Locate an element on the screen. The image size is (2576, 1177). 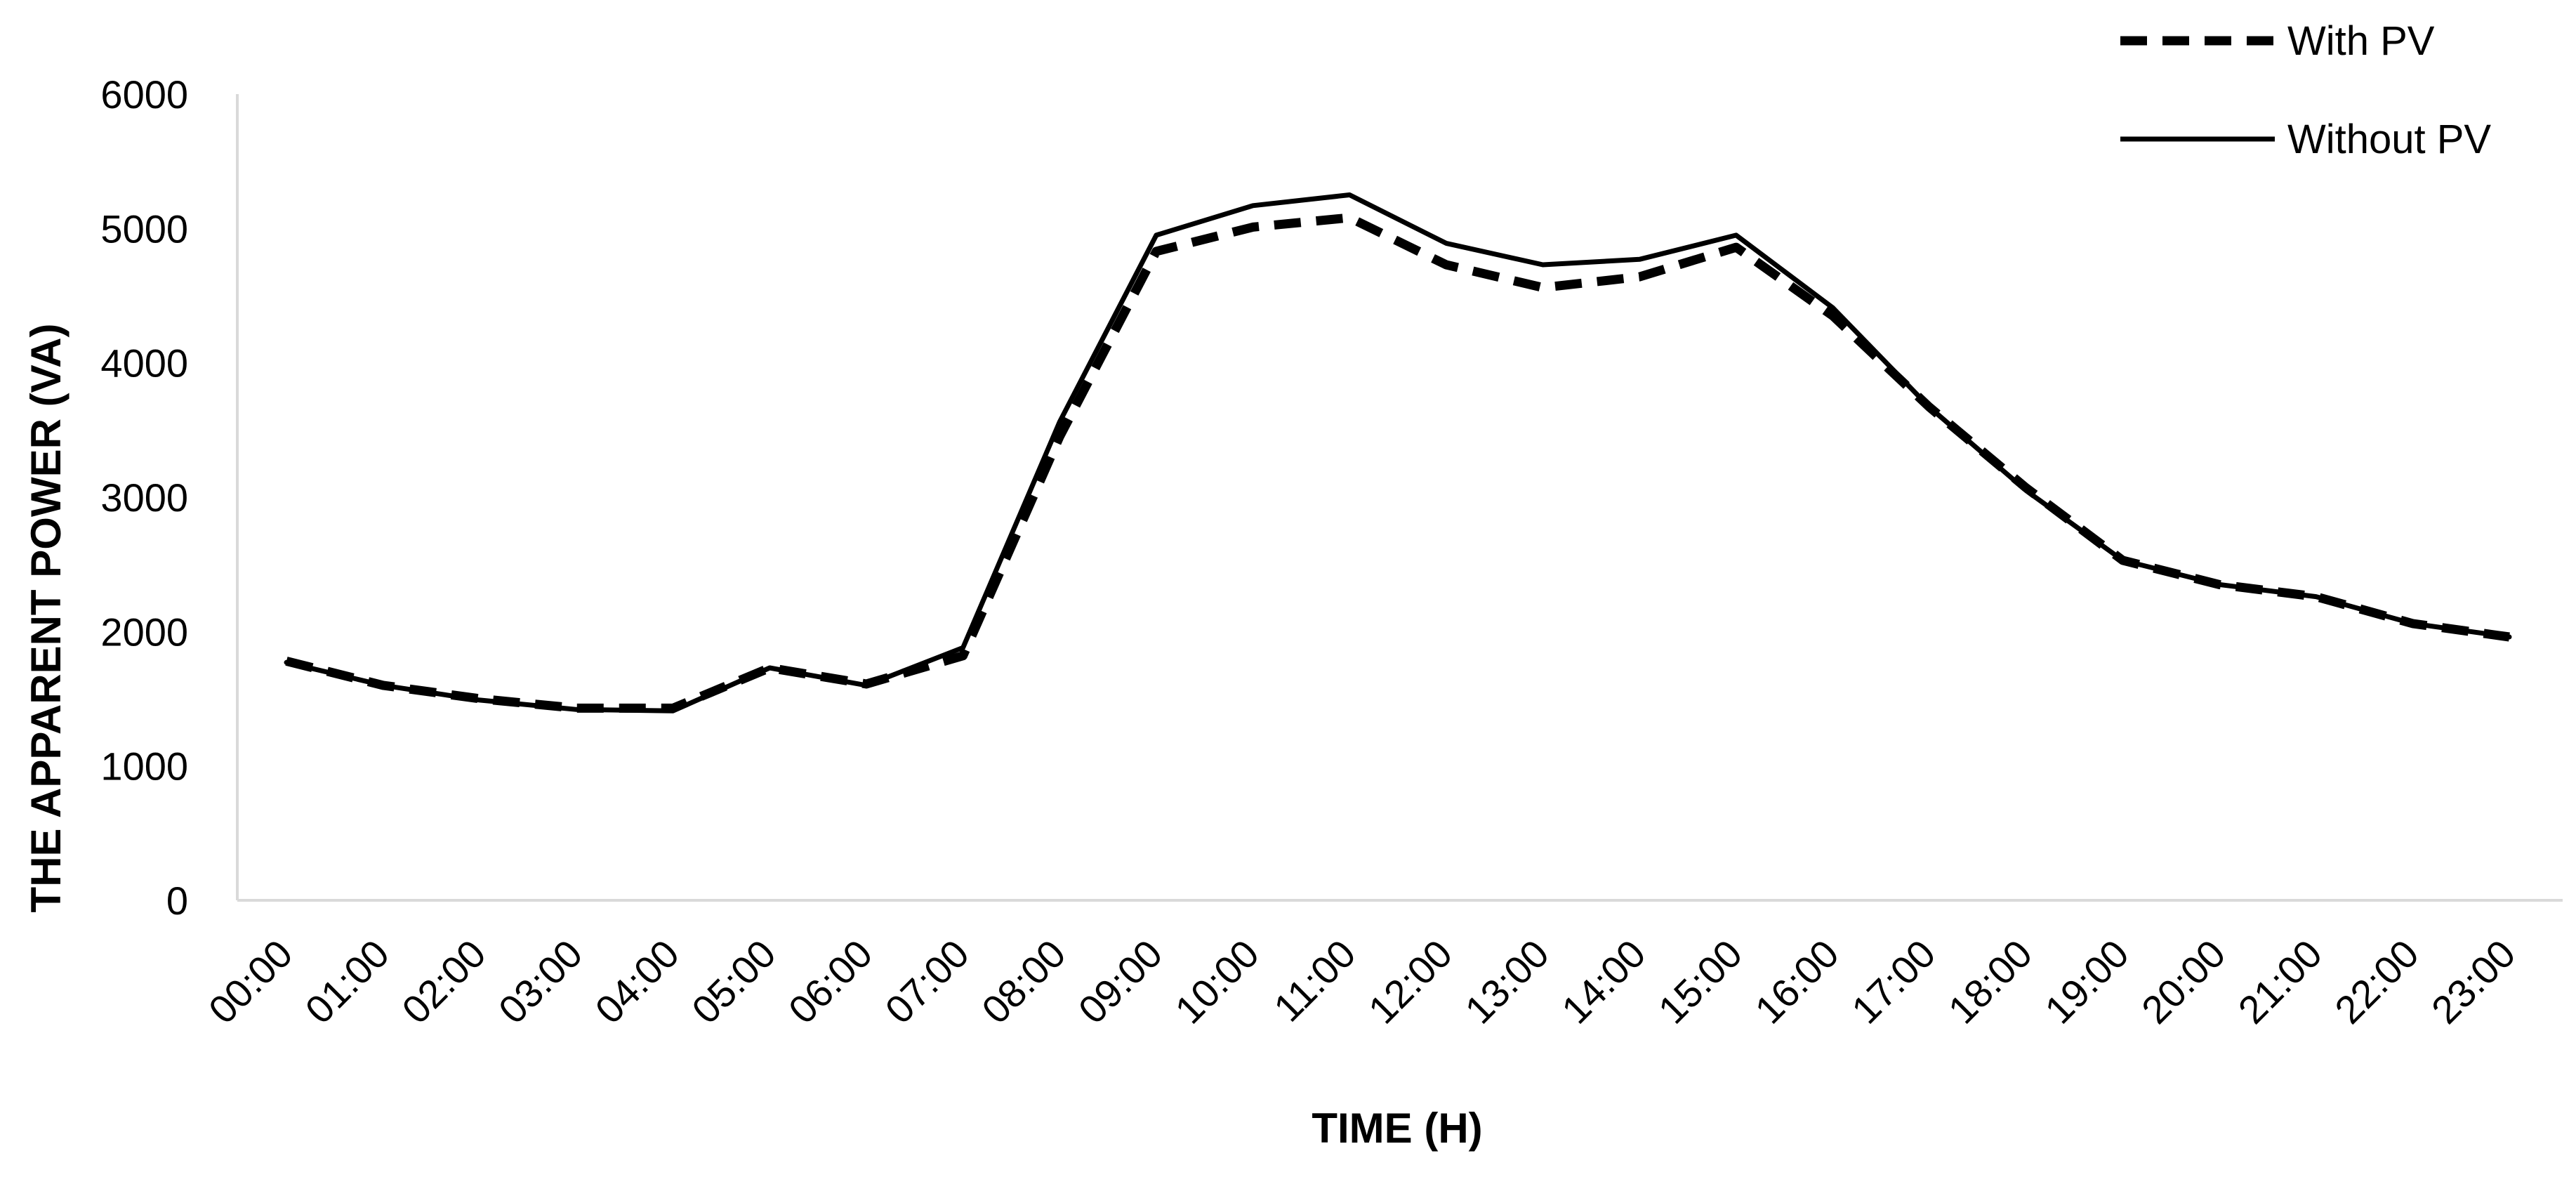
x-tick-label: 16:00 is located at coordinates (1796, 981).